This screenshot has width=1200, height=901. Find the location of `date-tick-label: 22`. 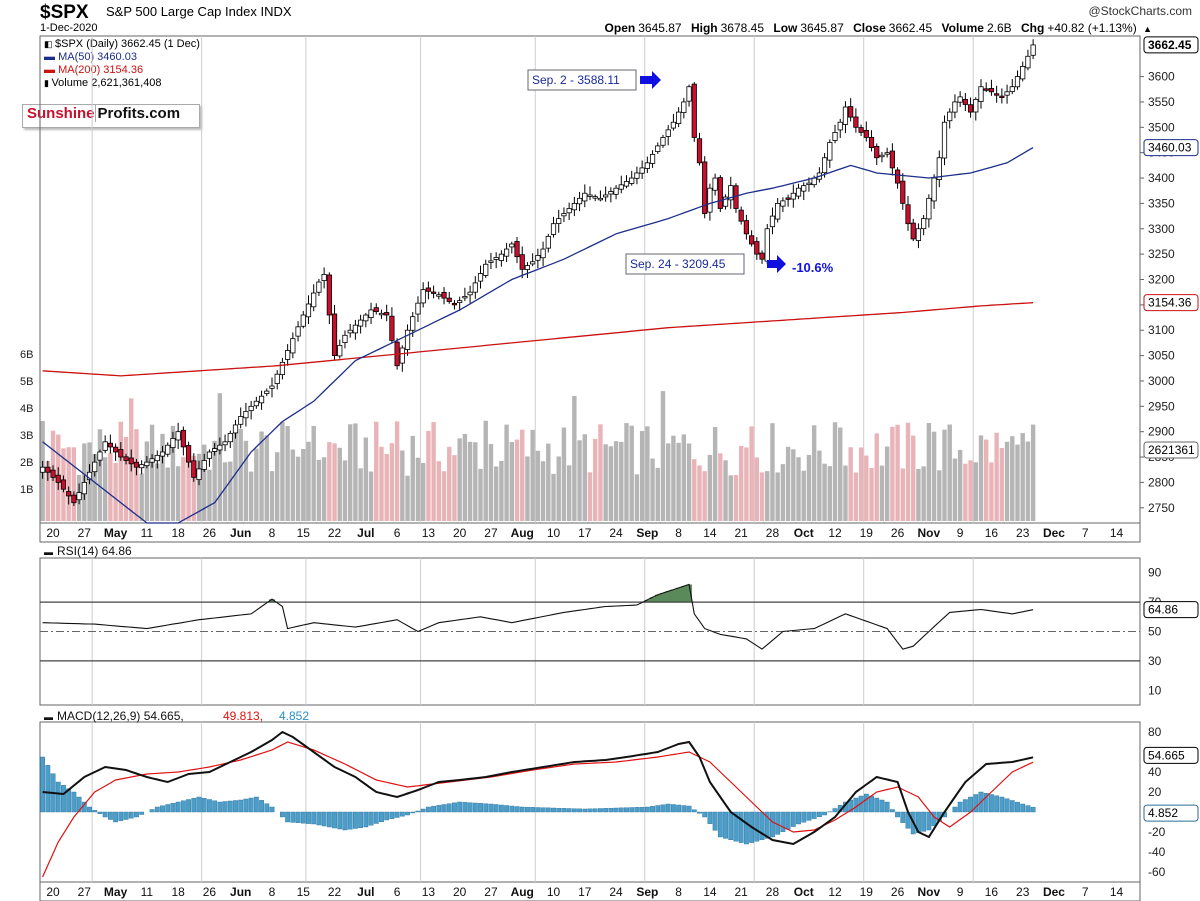

date-tick-label: 22 is located at coordinates (335, 892).